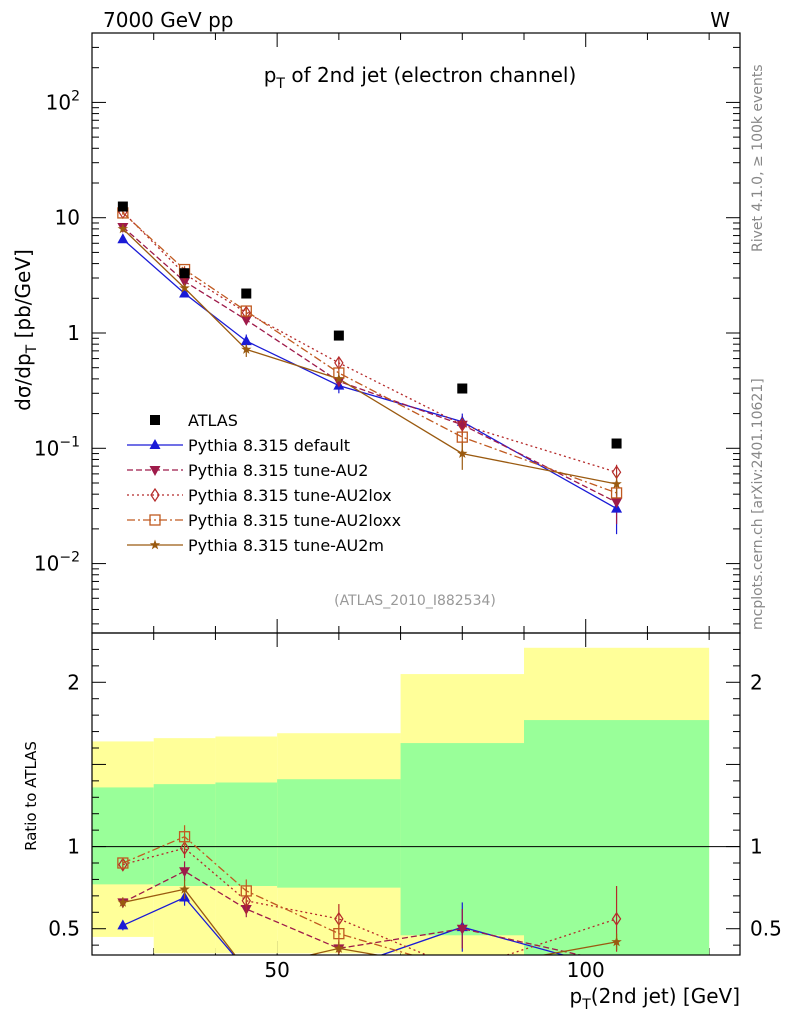 The image size is (786, 1024). What do you see at coordinates (73, 847) in the screenshot?
I see `ratio-y-tick-label-left: 1` at bounding box center [73, 847].